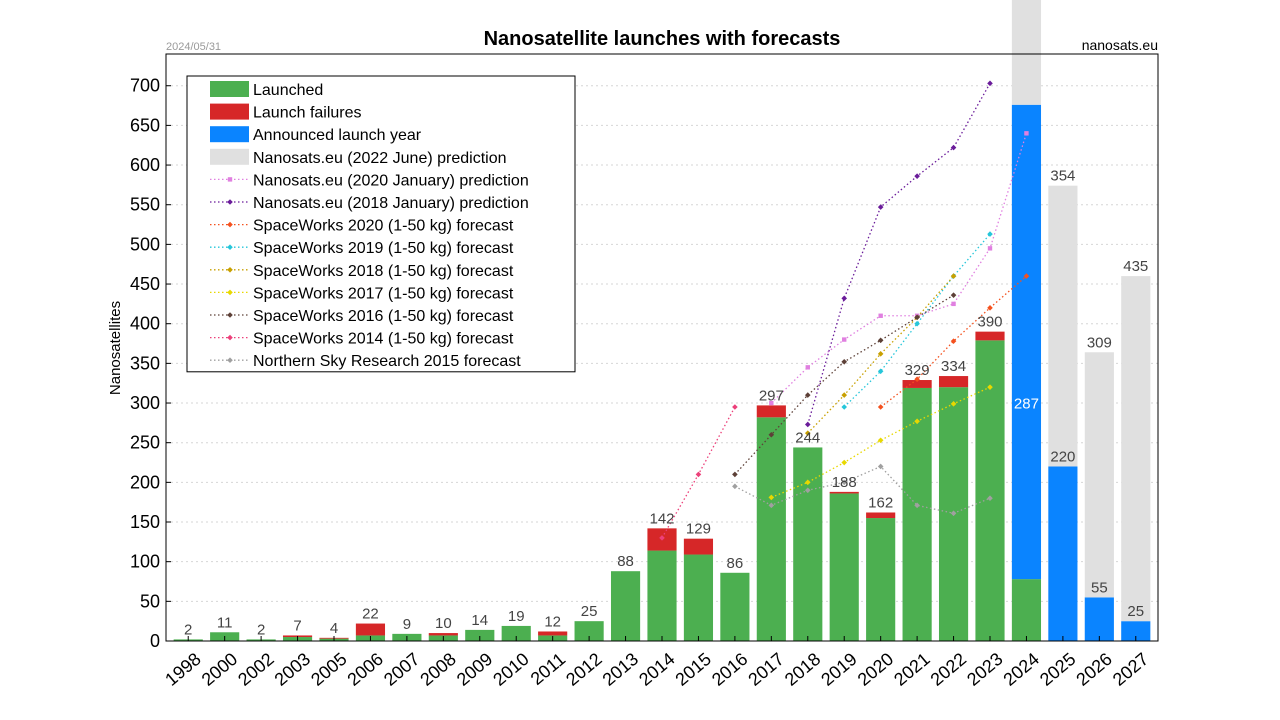 Image resolution: width=1280 pixels, height=720 pixels. Describe the element at coordinates (990, 248) in the screenshot. I see `forecast-point-0-2023` at that location.